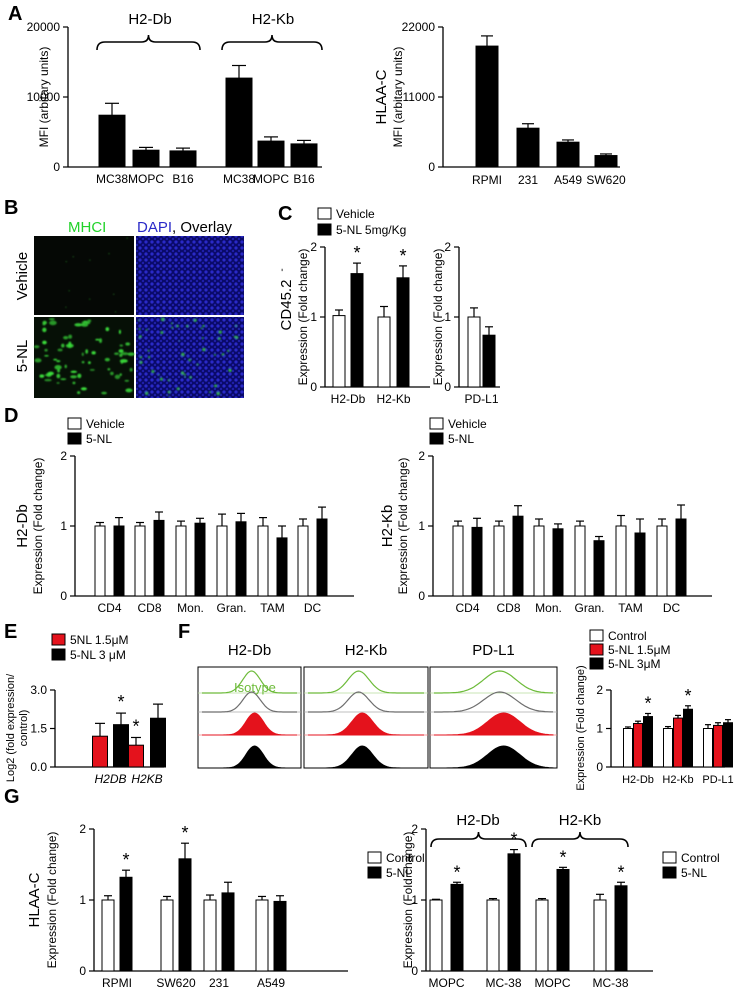 This screenshot has height=991, width=745. Describe the element at coordinates (596, 649) in the screenshot. I see `legend-1p5-swatch` at that location.